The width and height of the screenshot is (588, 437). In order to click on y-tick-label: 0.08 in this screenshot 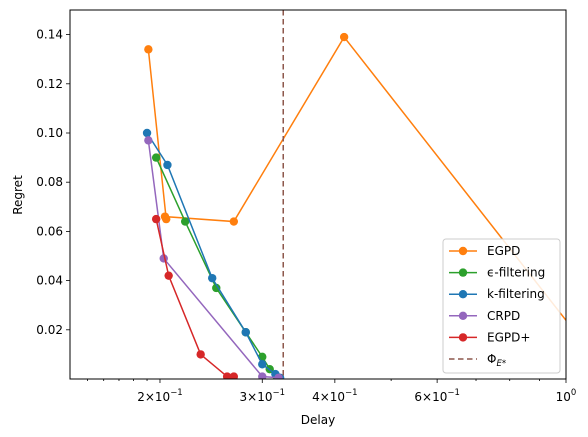, I will do `click(49, 182)`.